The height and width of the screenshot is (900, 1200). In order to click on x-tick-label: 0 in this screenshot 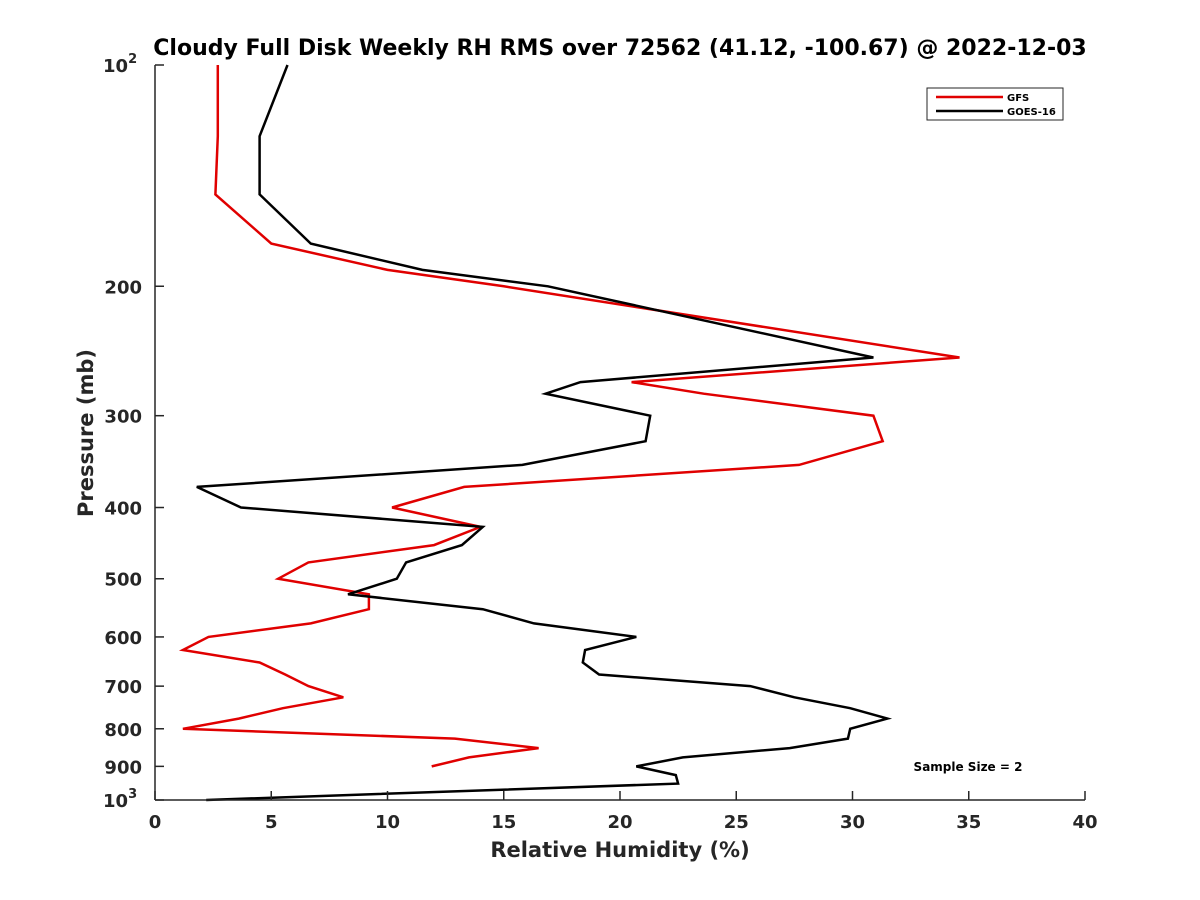, I will do `click(155, 822)`.